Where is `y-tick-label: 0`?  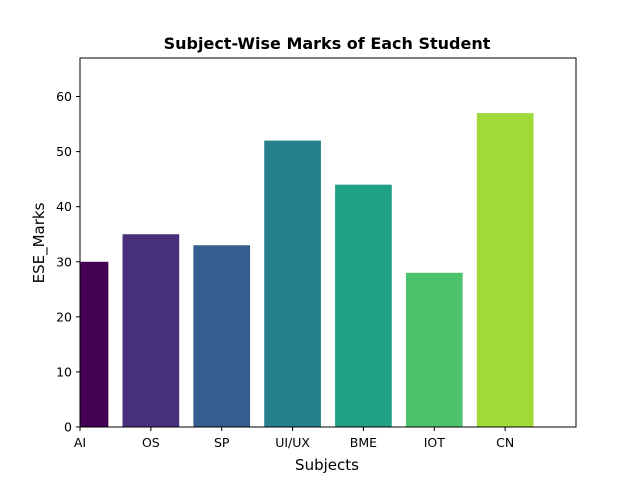
y-tick-label: 0 is located at coordinates (68, 427).